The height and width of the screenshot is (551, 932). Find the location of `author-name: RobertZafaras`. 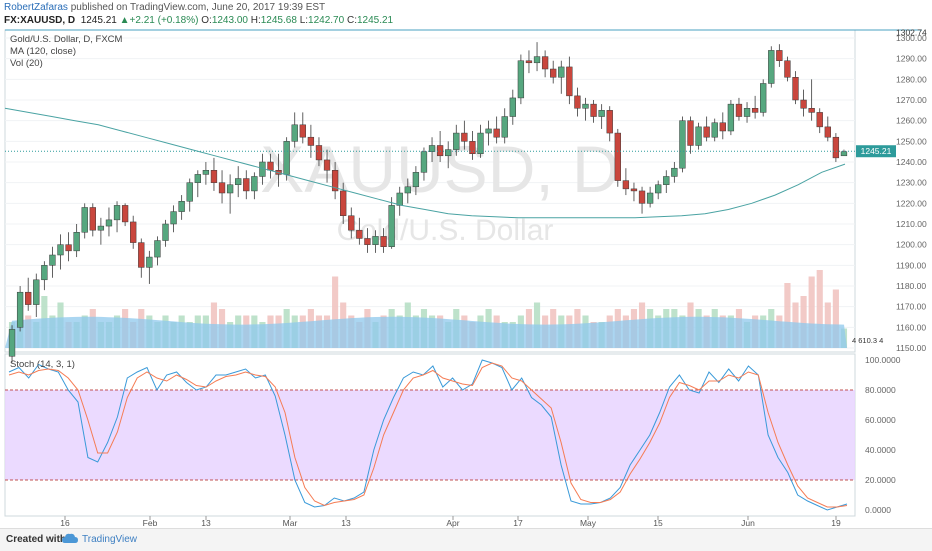

author-name: RobertZafaras is located at coordinates (36, 7).